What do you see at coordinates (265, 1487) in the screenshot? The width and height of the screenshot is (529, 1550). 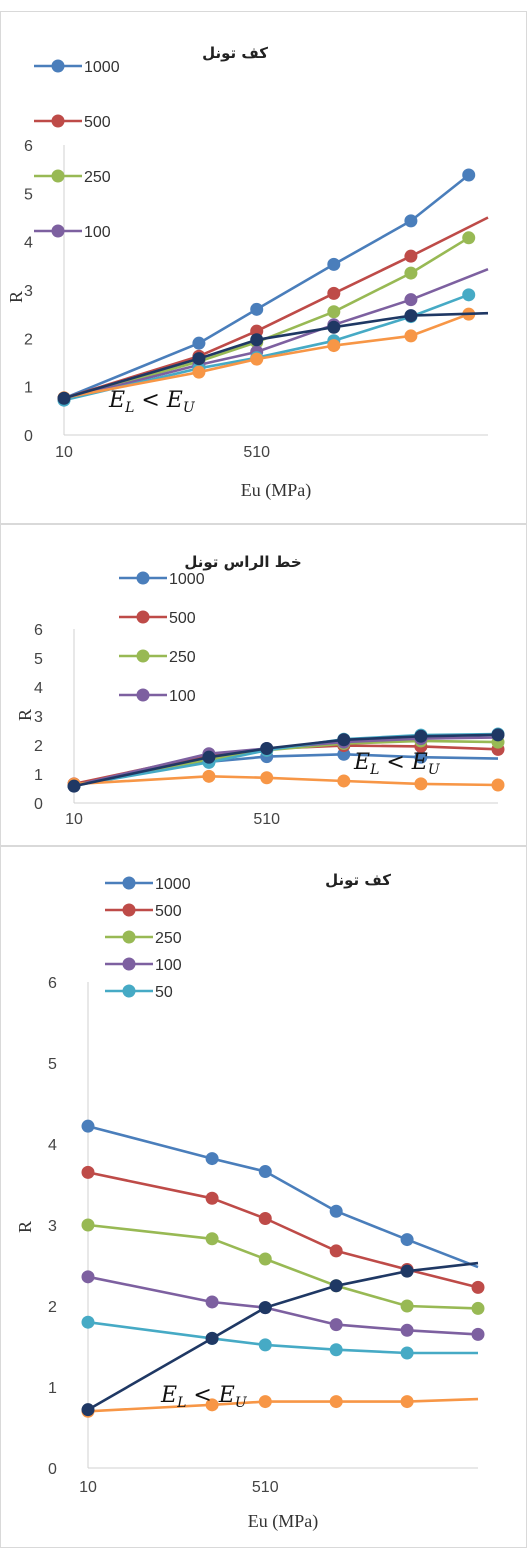 I see `x-tick-label: 510` at bounding box center [265, 1487].